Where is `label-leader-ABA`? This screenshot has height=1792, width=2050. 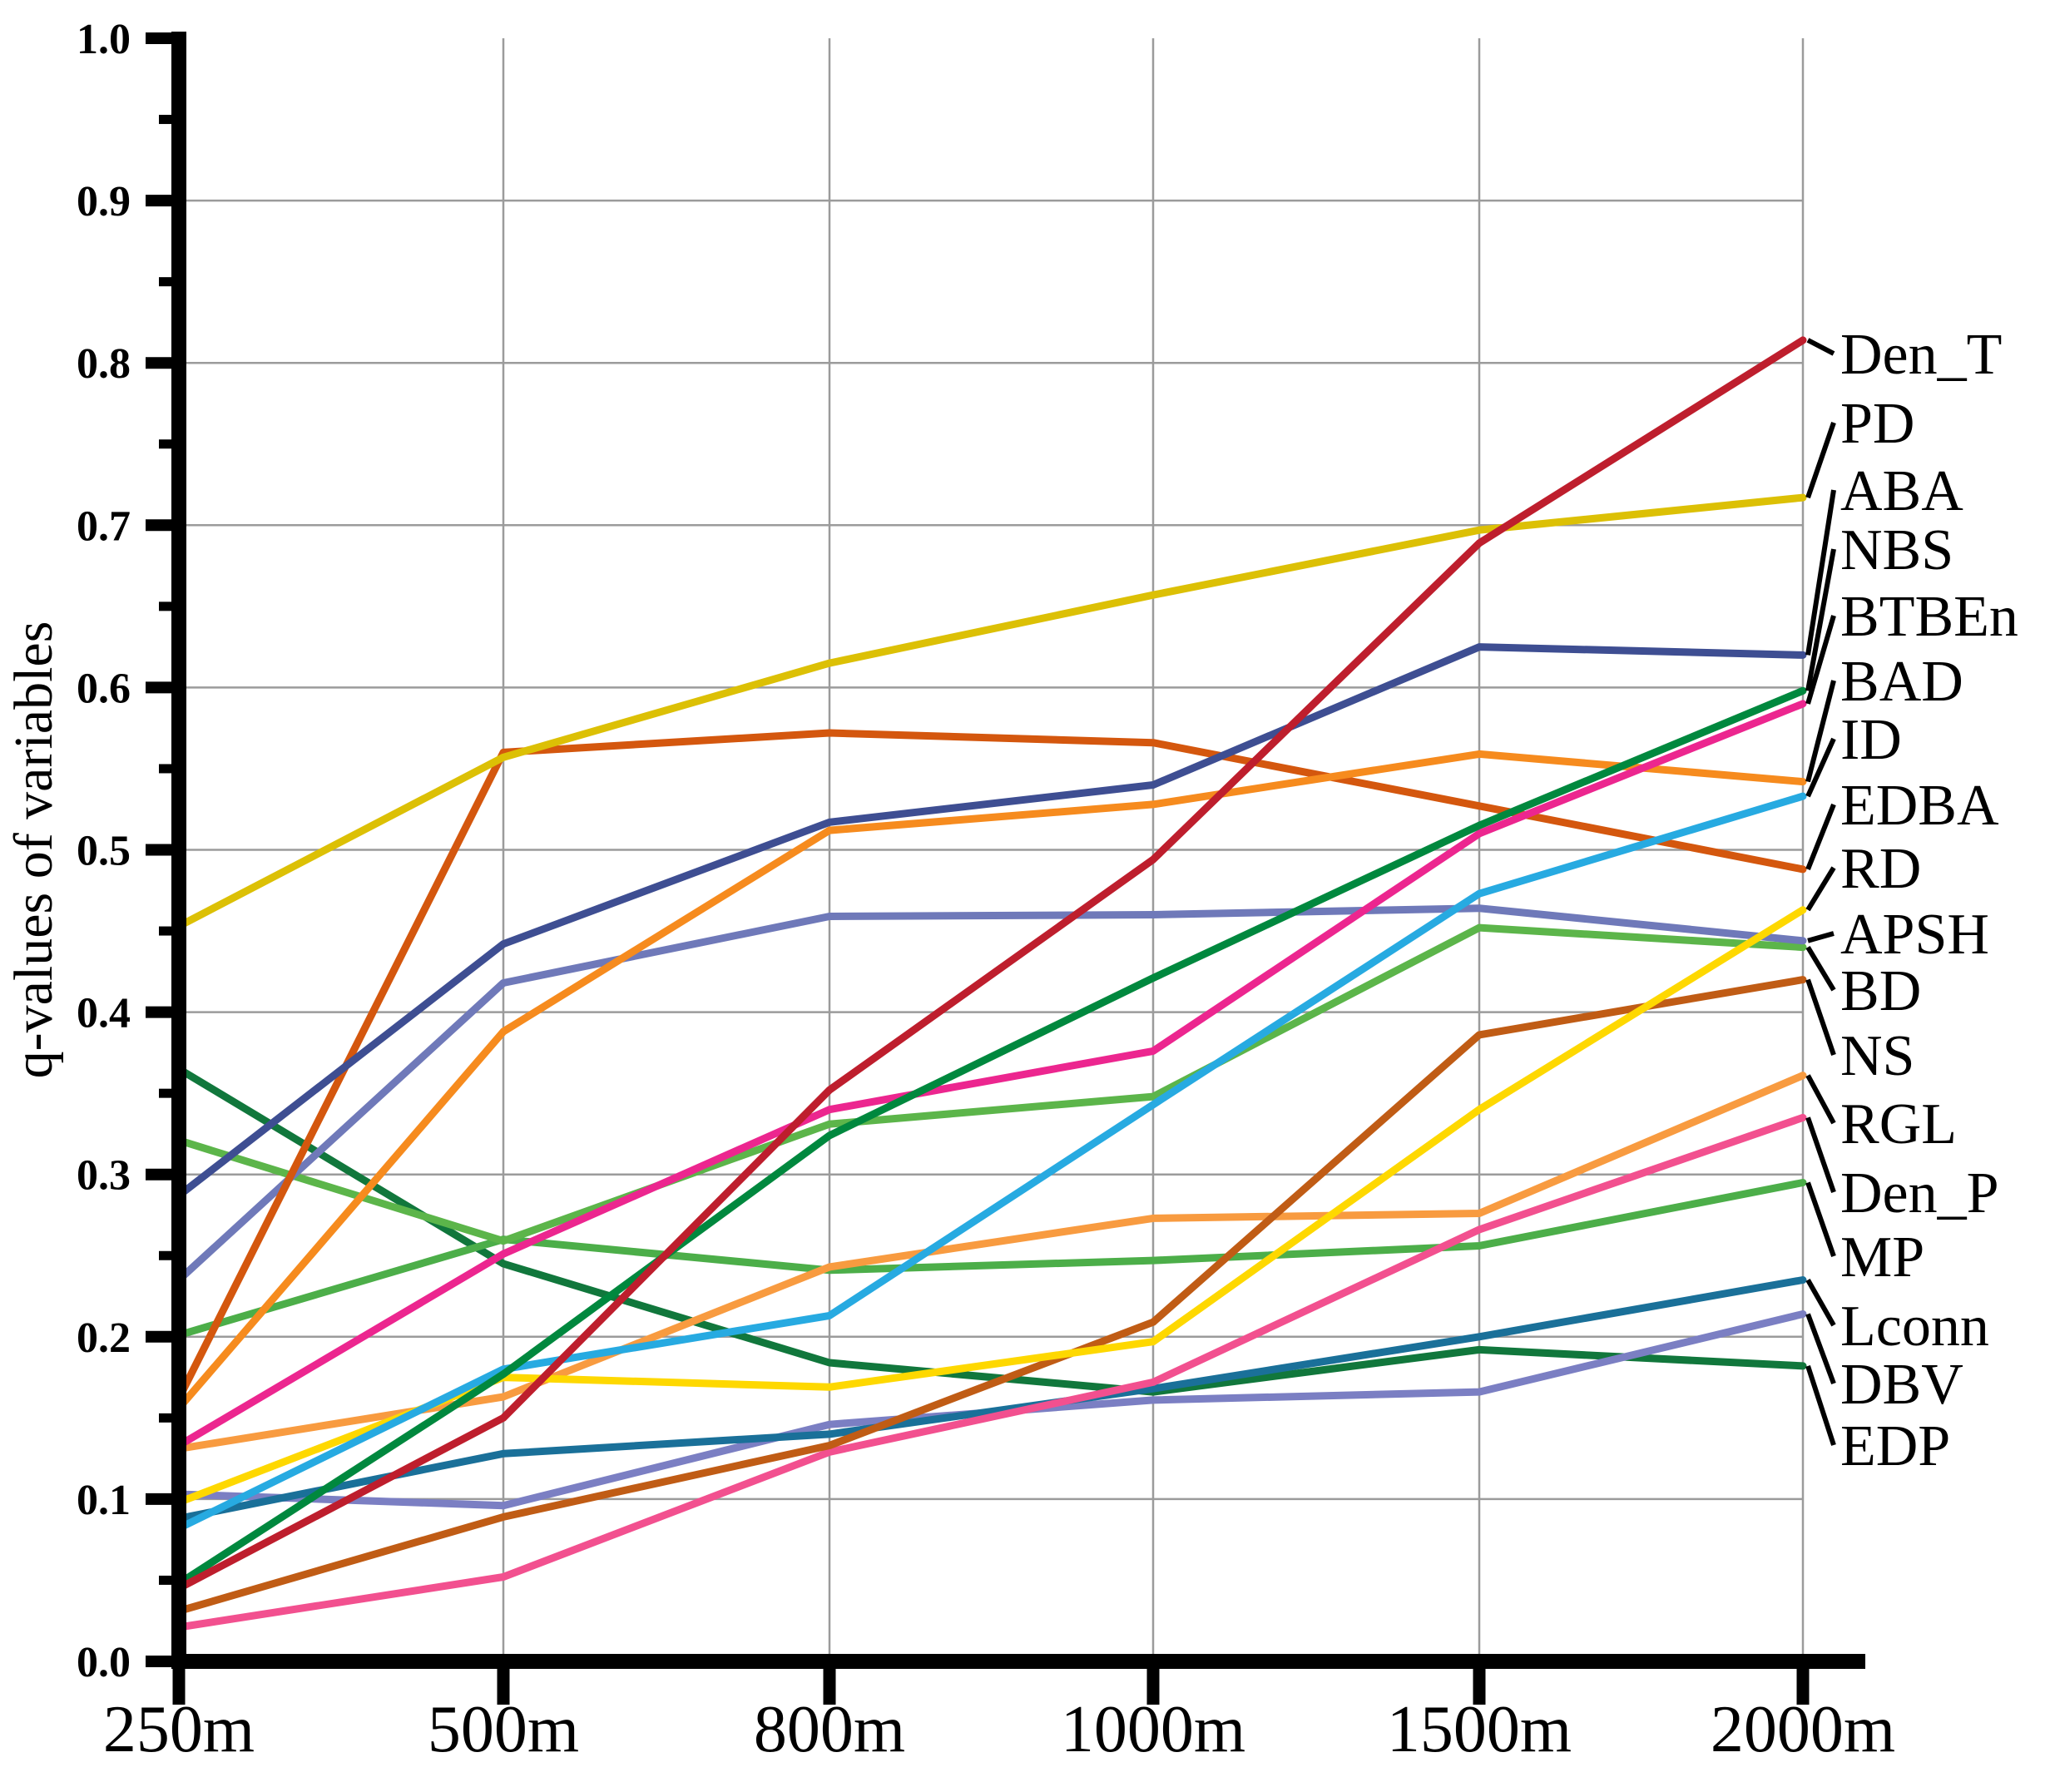
label-leader-ABA is located at coordinates (1820, 572).